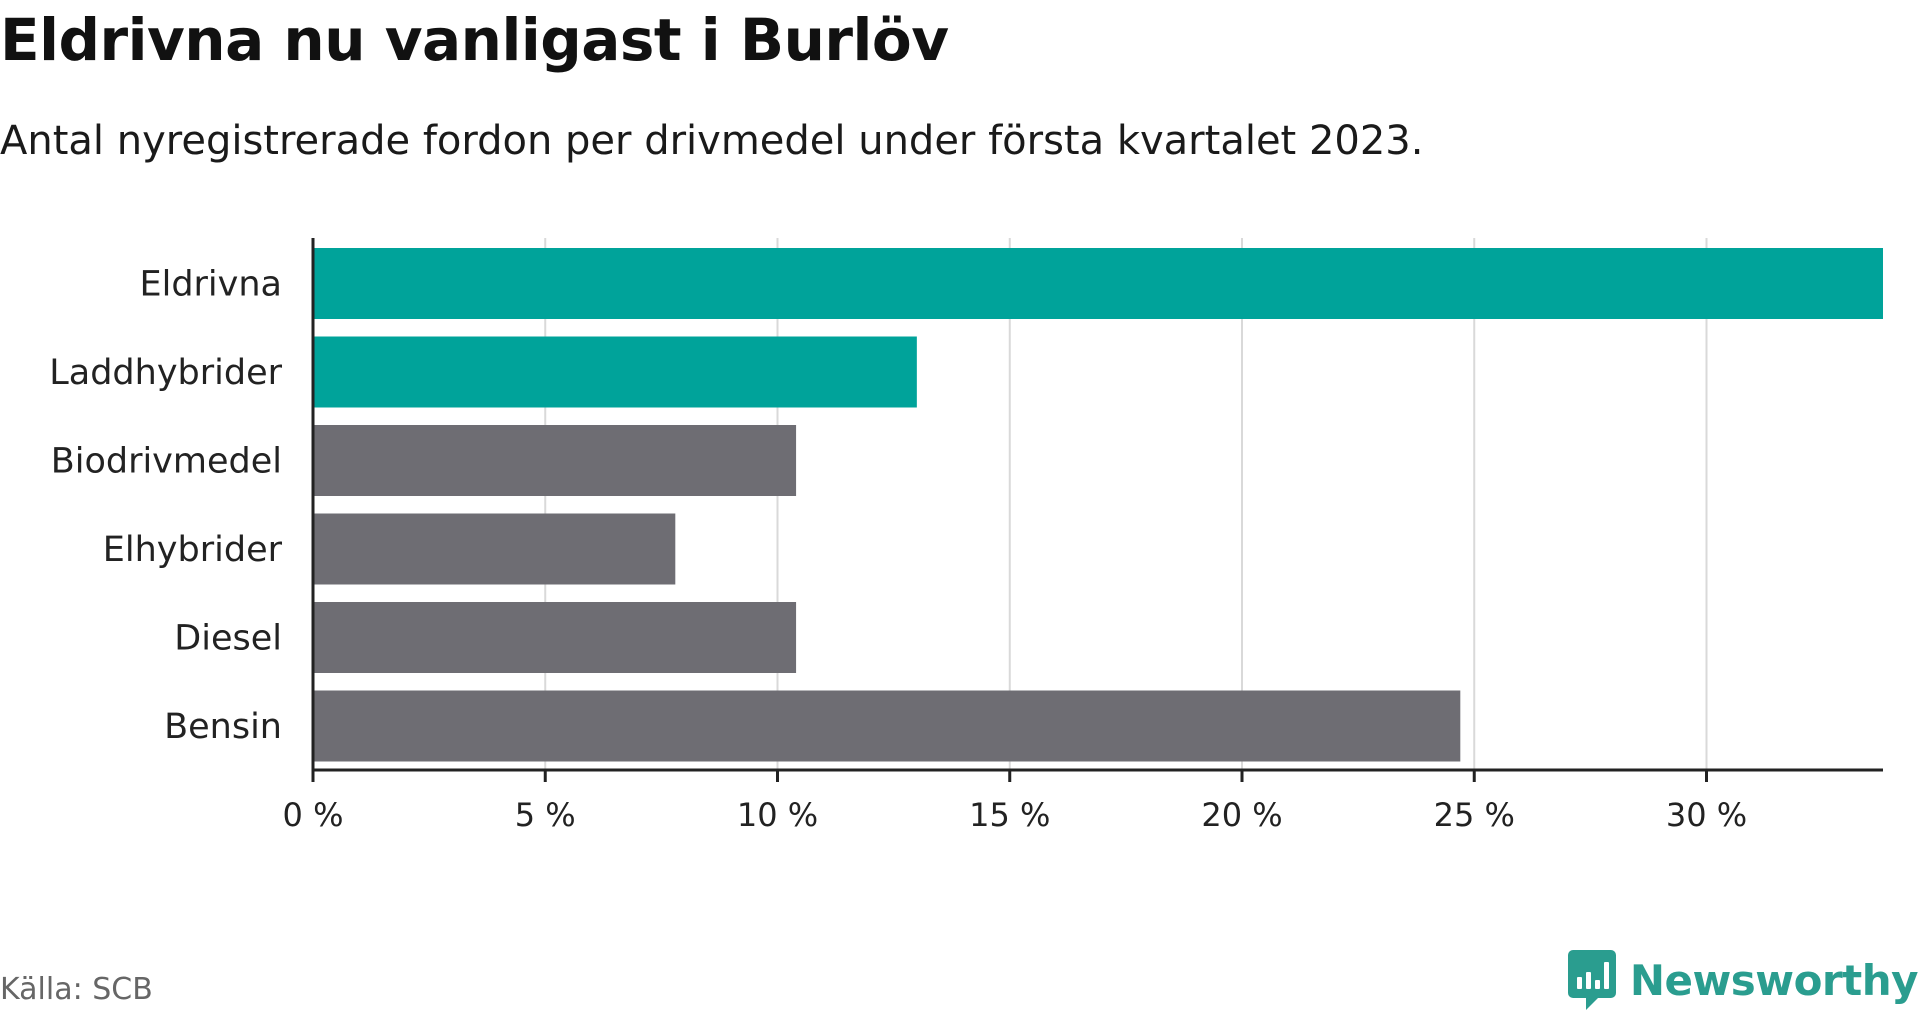  I want to click on category-label: Eldrivna, so click(210, 285).